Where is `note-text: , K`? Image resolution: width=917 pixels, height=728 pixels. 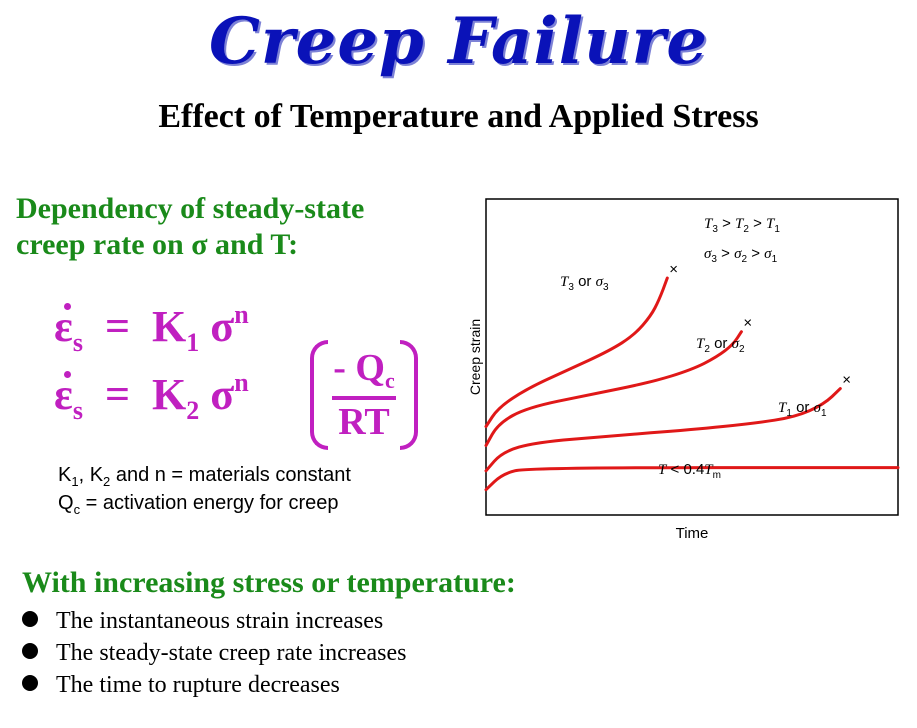 note-text: , K is located at coordinates (91, 475).